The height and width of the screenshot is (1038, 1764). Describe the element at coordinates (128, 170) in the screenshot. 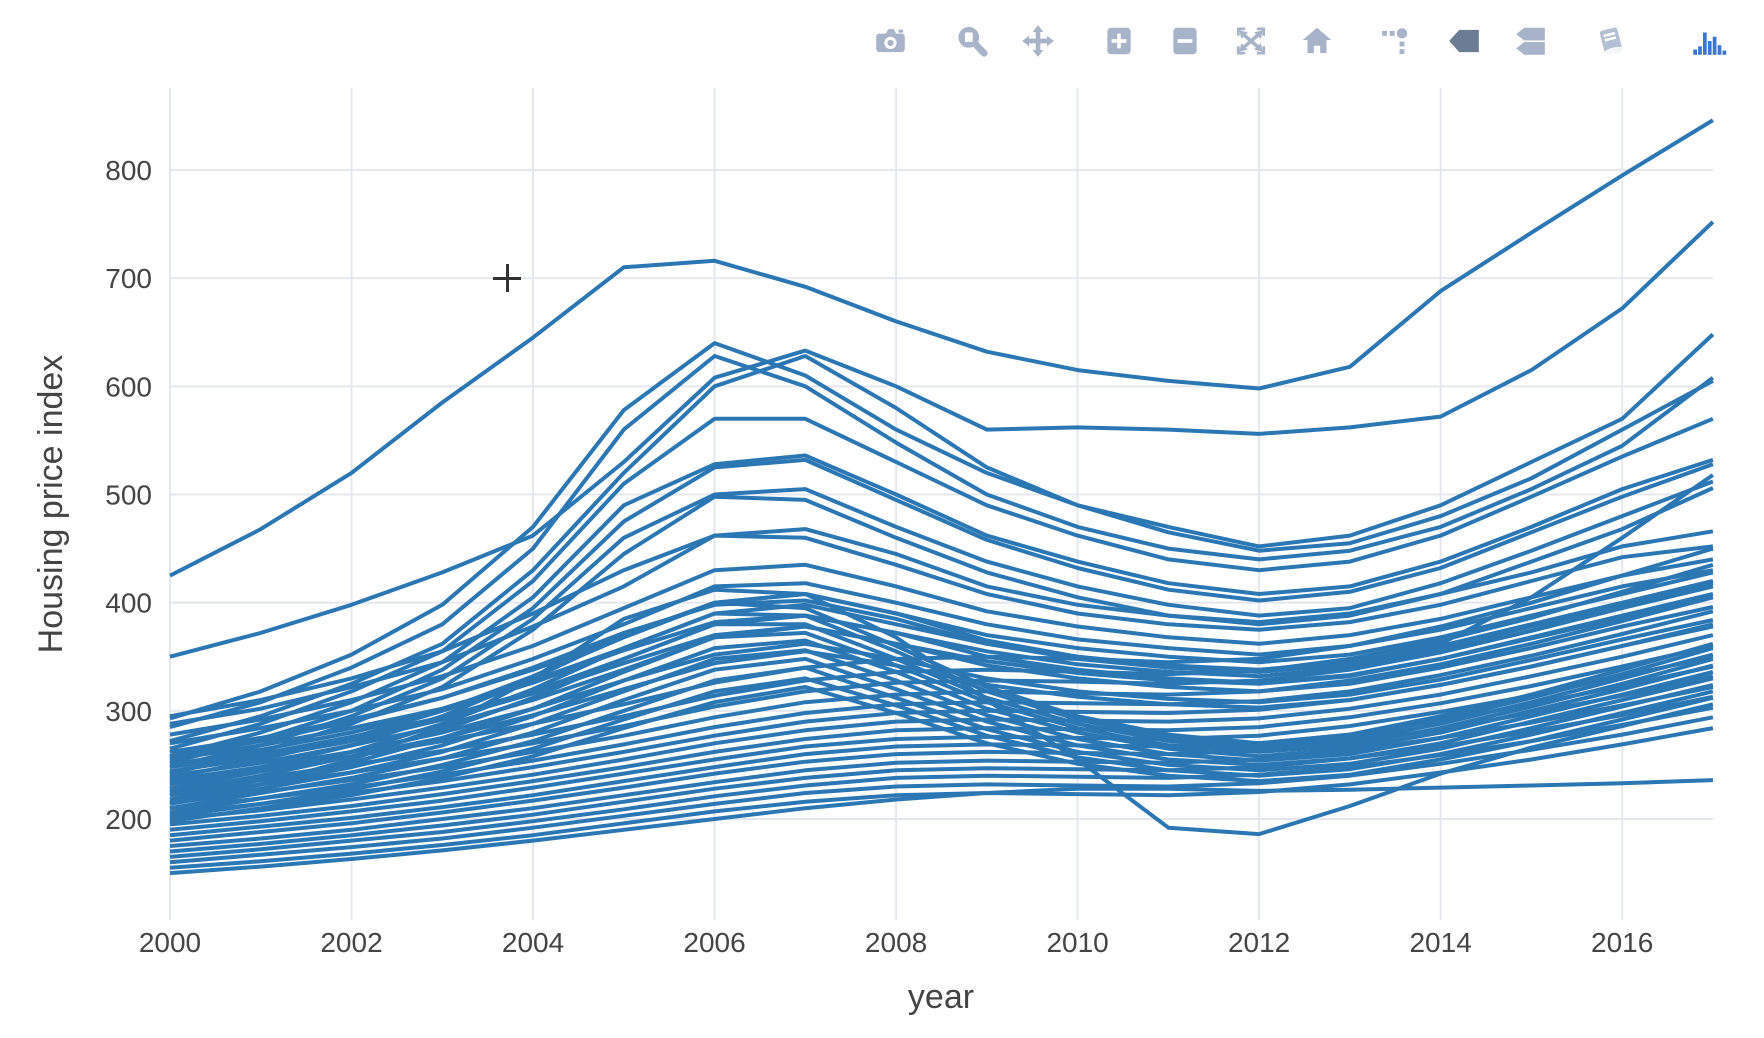

I see `y-tick-label: 800` at that location.